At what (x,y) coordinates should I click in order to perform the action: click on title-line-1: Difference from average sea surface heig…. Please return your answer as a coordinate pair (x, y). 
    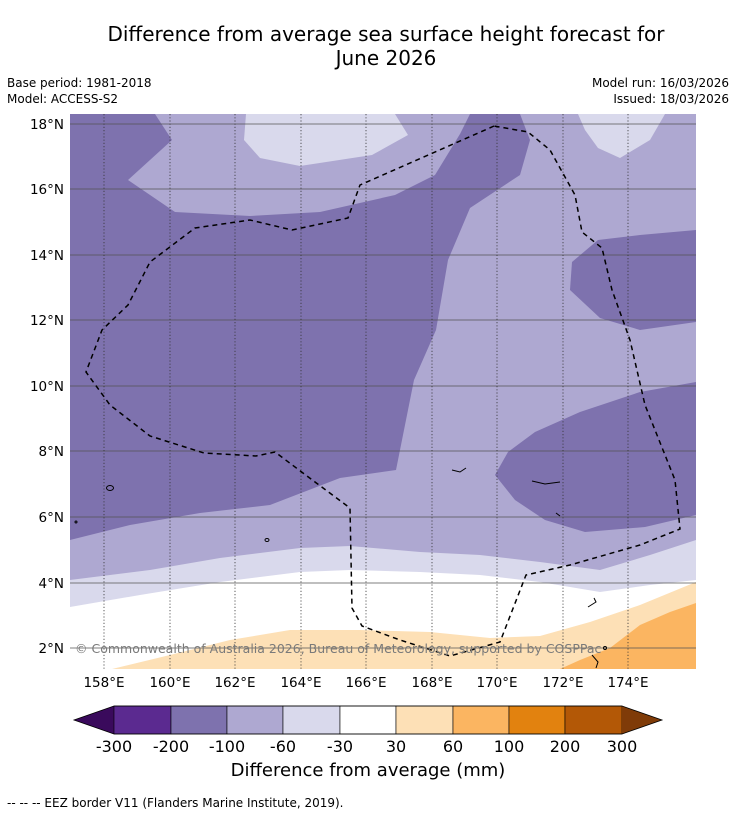
    Looking at the image, I should click on (386, 34).